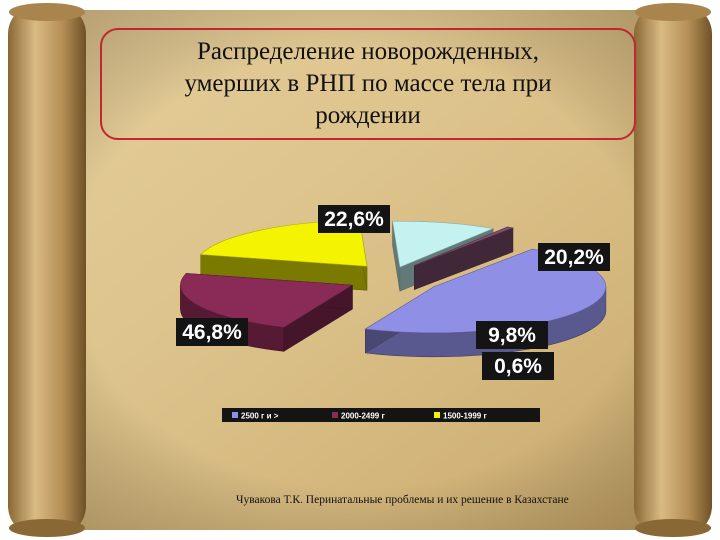 The height and width of the screenshot is (540, 720). I want to click on data-label-text-1: 22,6%, so click(354, 219).